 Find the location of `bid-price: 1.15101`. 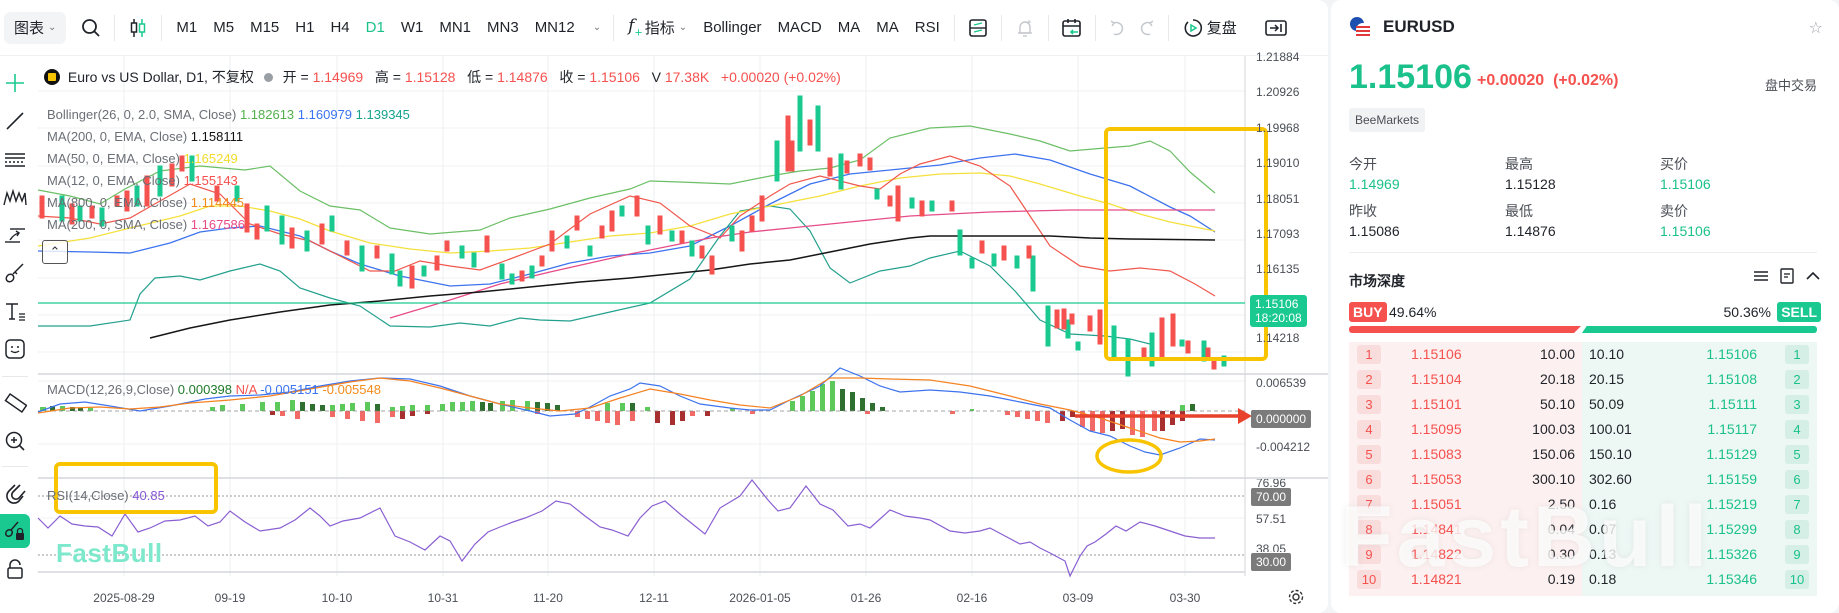

bid-price: 1.15101 is located at coordinates (1436, 404).